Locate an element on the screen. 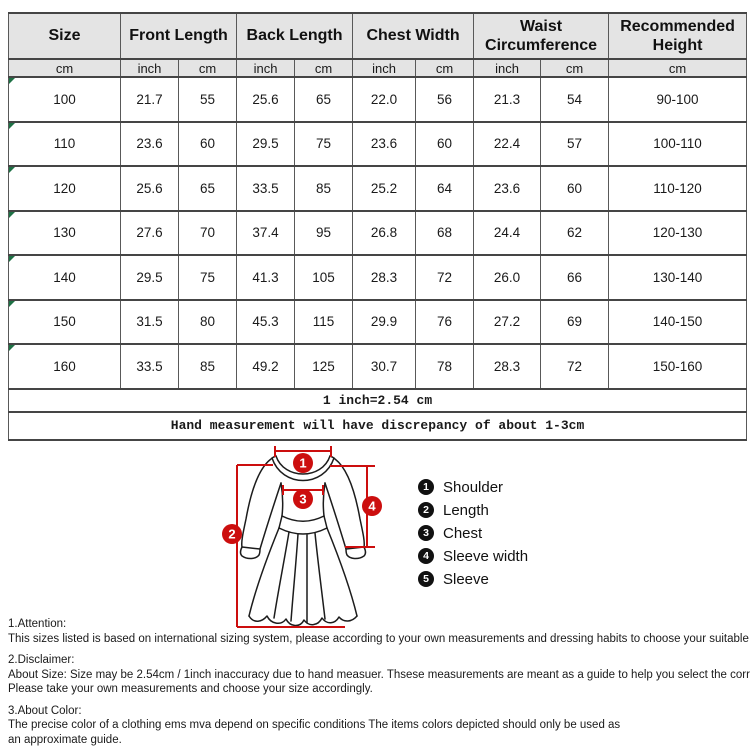  size-cell: 110 is located at coordinates (64, 143).